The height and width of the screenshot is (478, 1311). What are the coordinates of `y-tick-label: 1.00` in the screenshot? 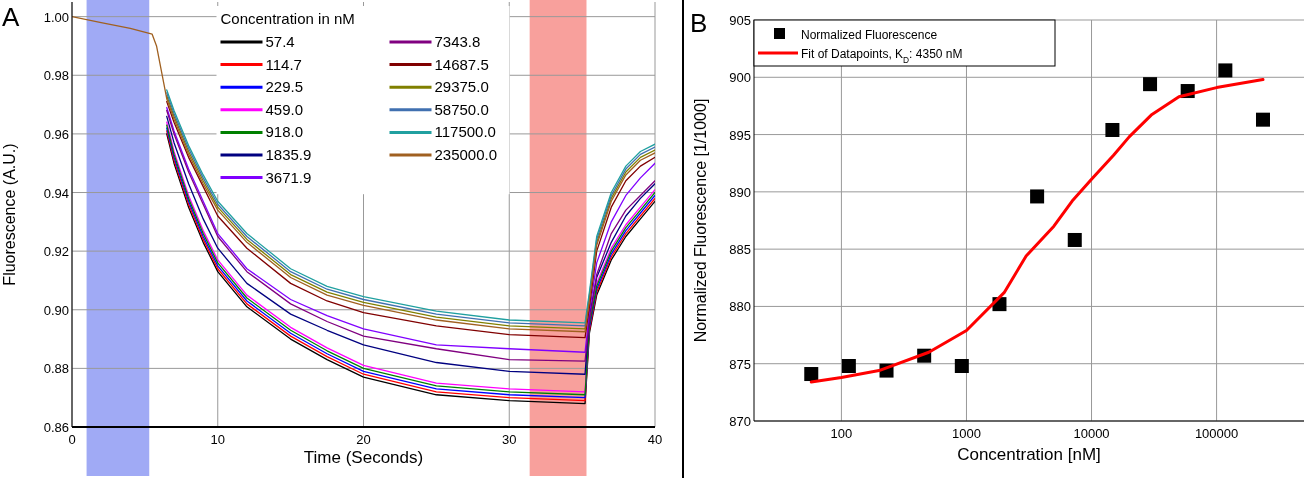 It's located at (56, 17).